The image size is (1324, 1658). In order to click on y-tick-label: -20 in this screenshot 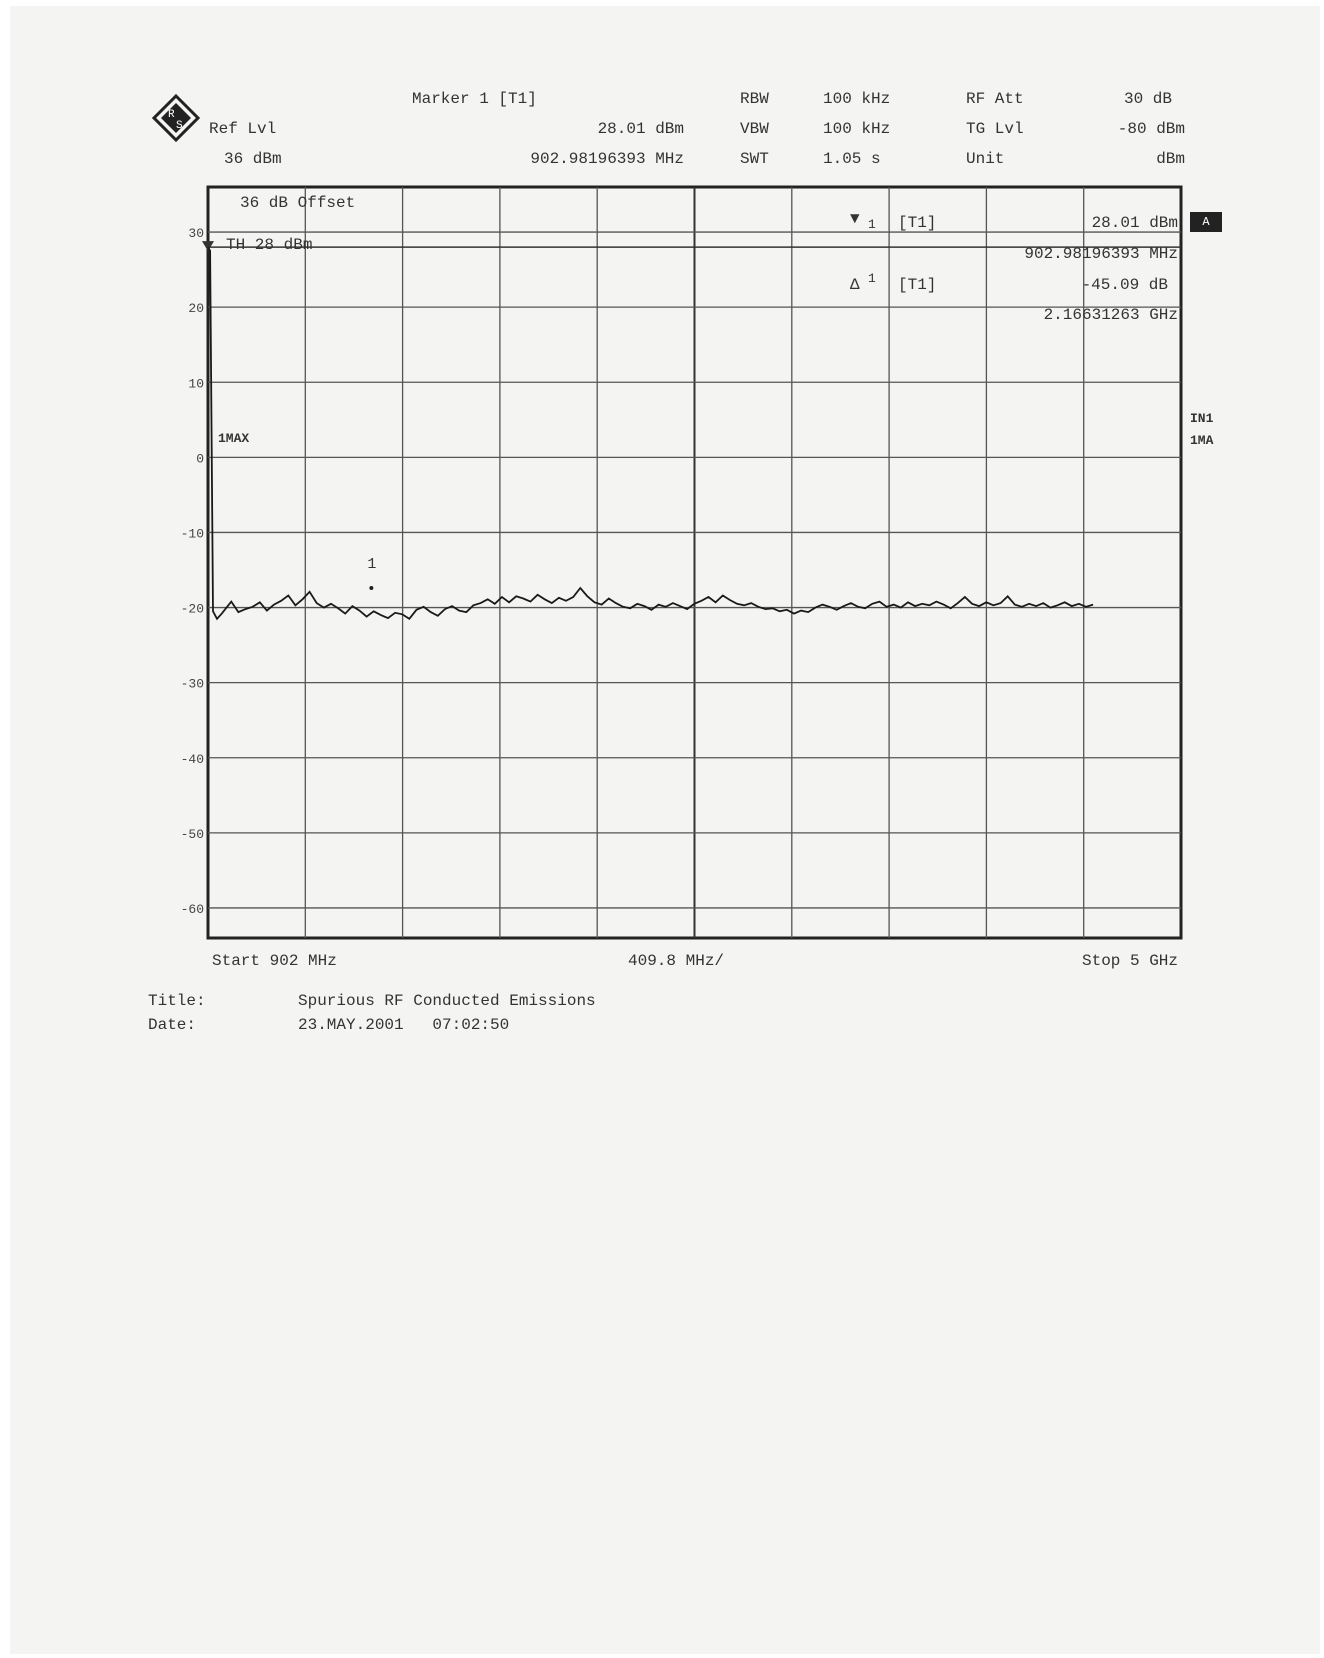, I will do `click(192, 609)`.